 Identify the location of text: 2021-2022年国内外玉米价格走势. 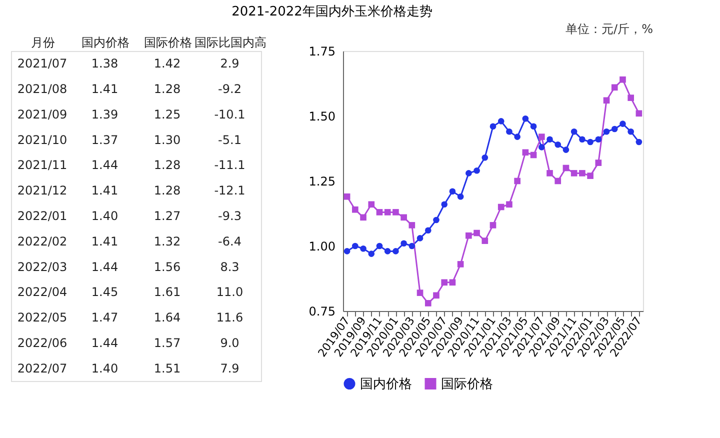
(332, 12).